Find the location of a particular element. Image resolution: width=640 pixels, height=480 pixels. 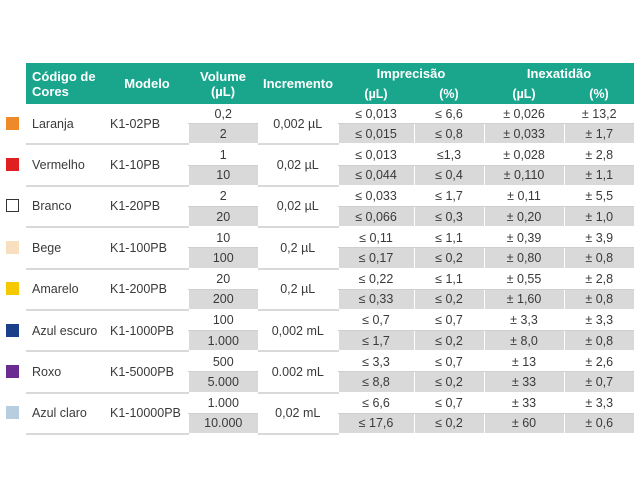

precision-ul-cell: ≤ 1,7 is located at coordinates (375, 341).